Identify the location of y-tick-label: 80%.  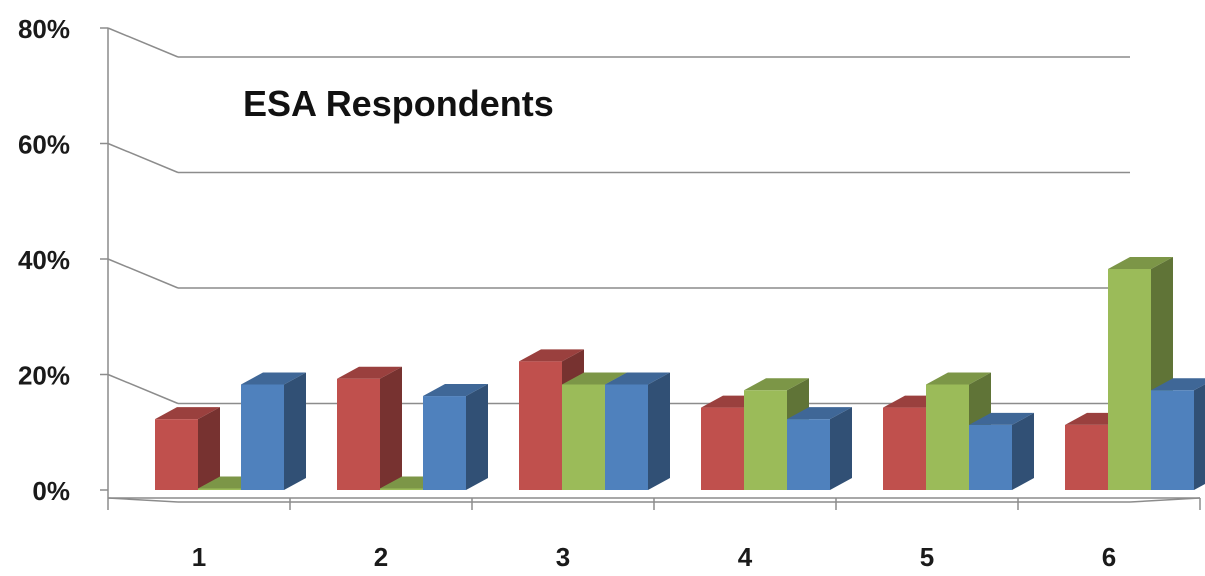
(44, 29).